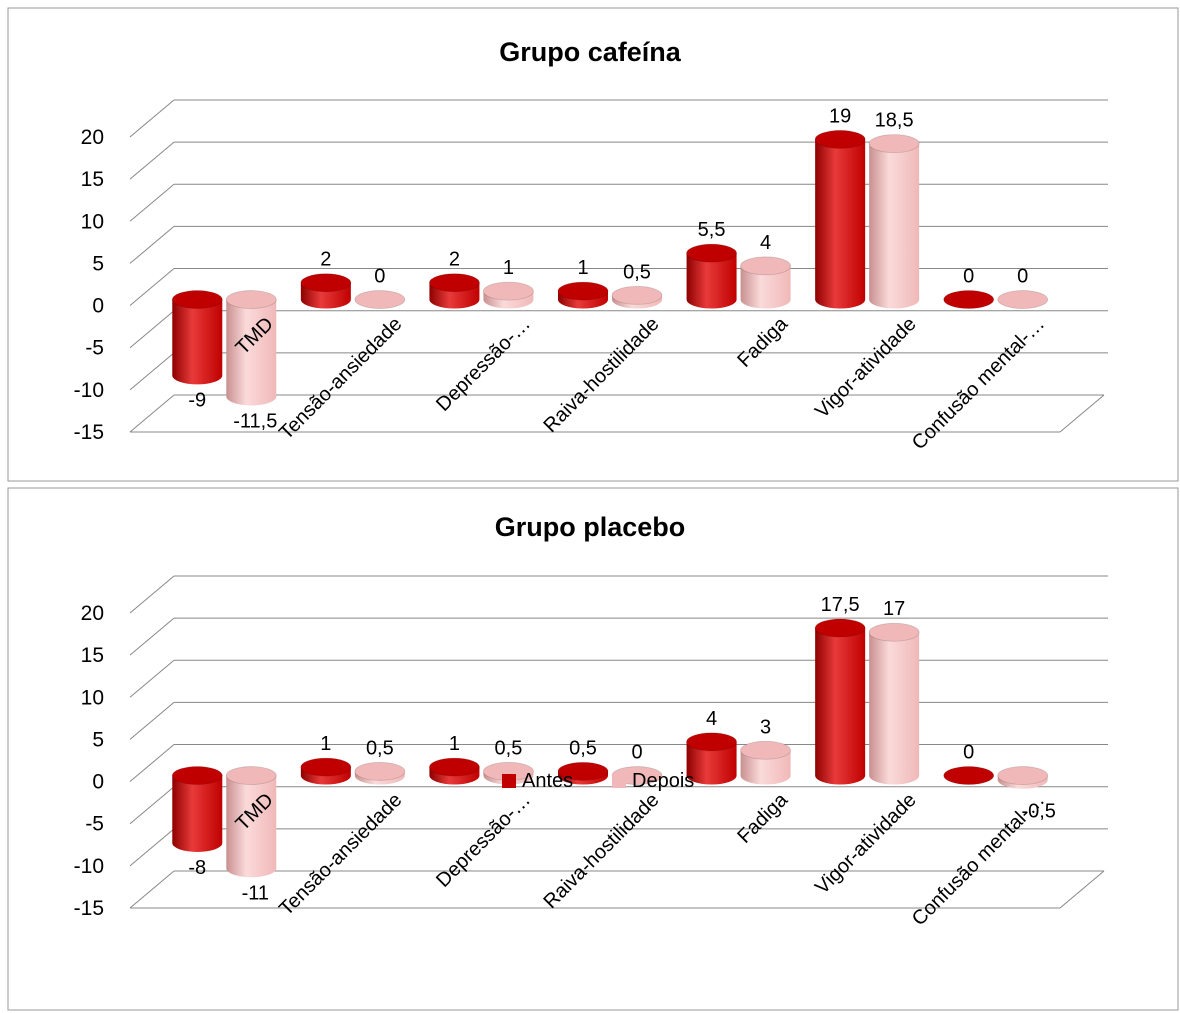  Describe the element at coordinates (255, 893) in the screenshot. I see `data-label: -11` at that location.